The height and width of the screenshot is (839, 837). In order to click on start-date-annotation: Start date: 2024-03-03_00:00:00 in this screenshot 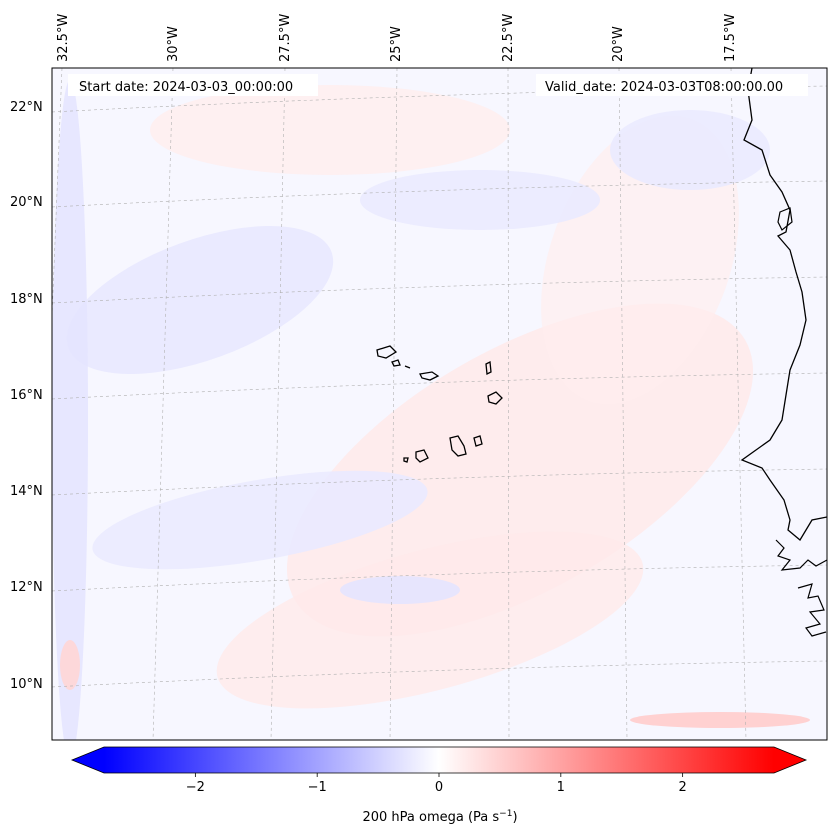, I will do `click(193, 85)`.